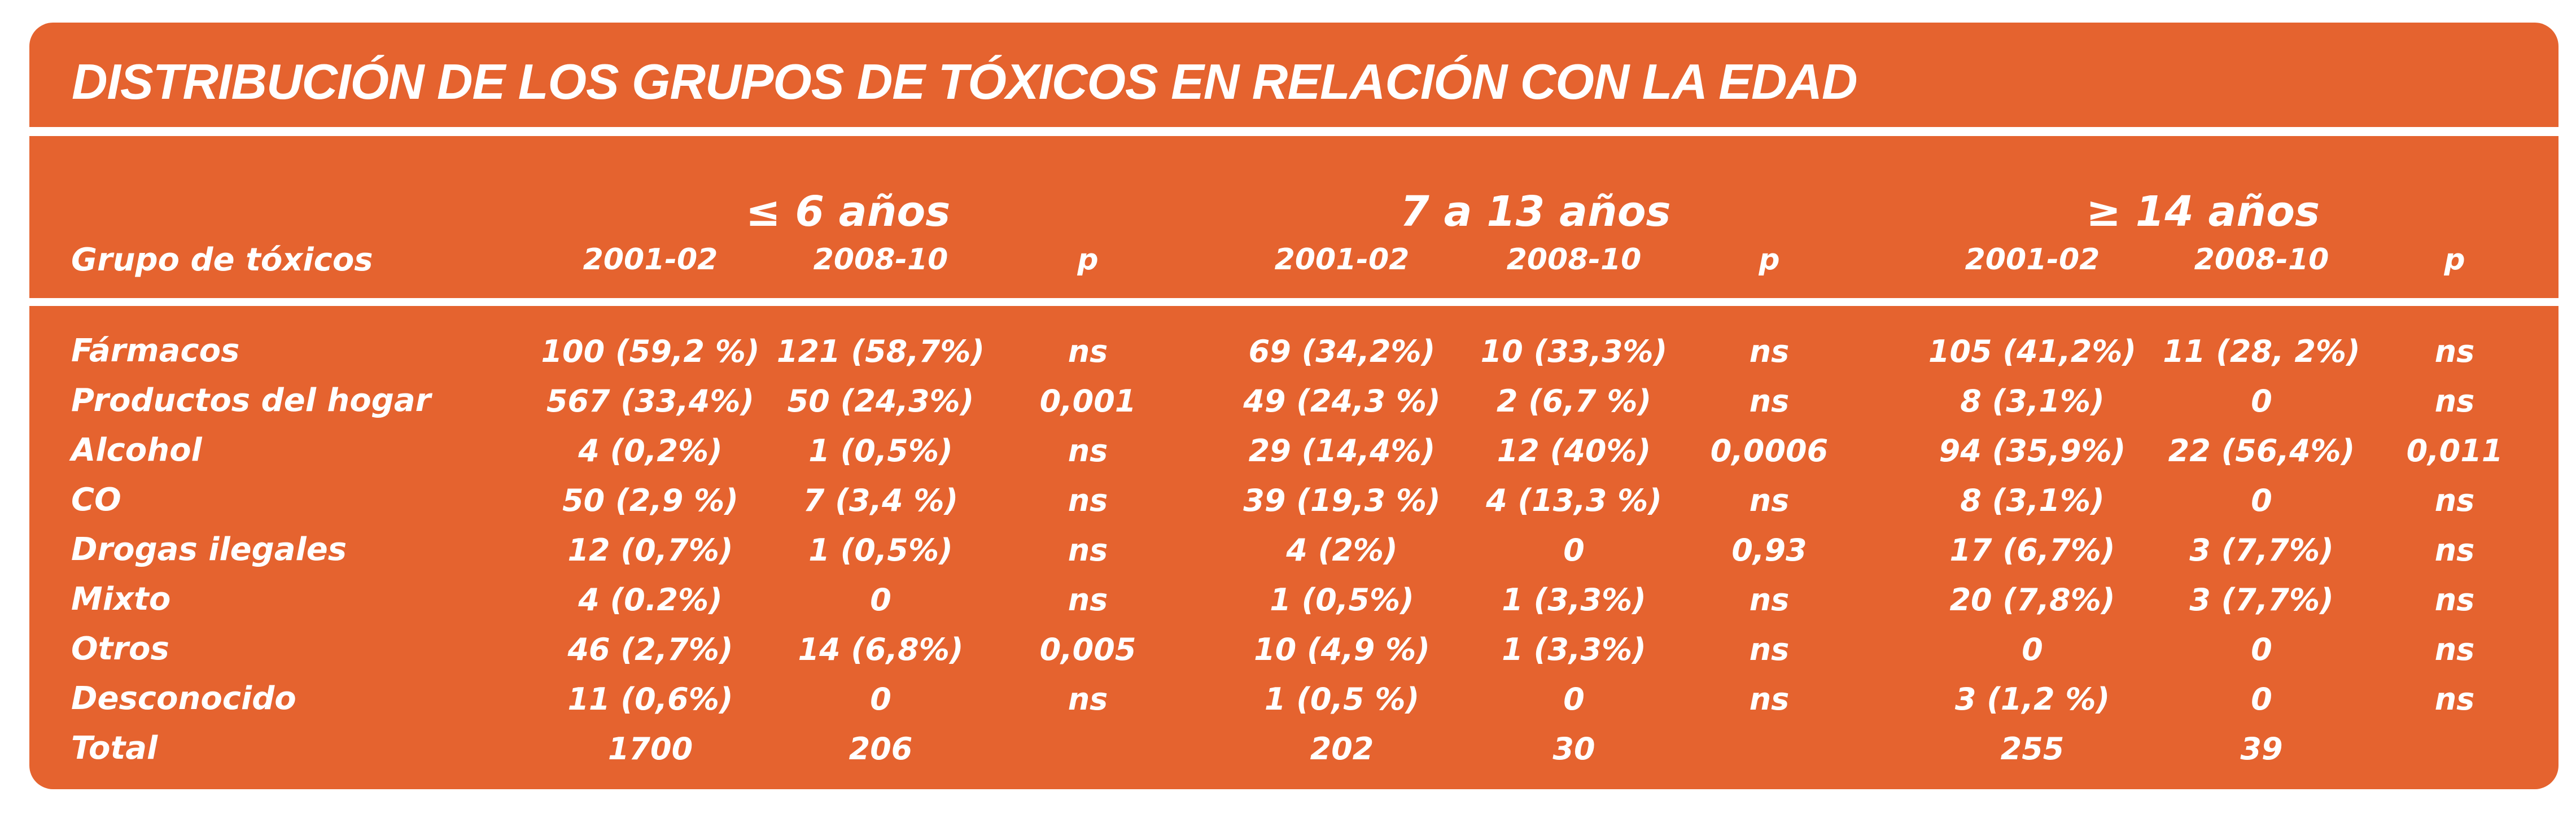 Image resolution: width=2576 pixels, height=818 pixels. What do you see at coordinates (1342, 550) in the screenshot?
I see `table-cell: 4 (2%)` at bounding box center [1342, 550].